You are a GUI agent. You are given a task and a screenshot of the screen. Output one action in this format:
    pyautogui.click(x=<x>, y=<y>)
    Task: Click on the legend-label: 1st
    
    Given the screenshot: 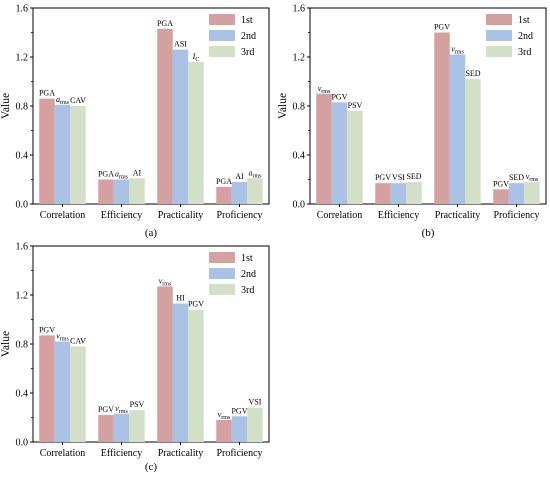 What is the action you would take?
    pyautogui.click(x=247, y=20)
    